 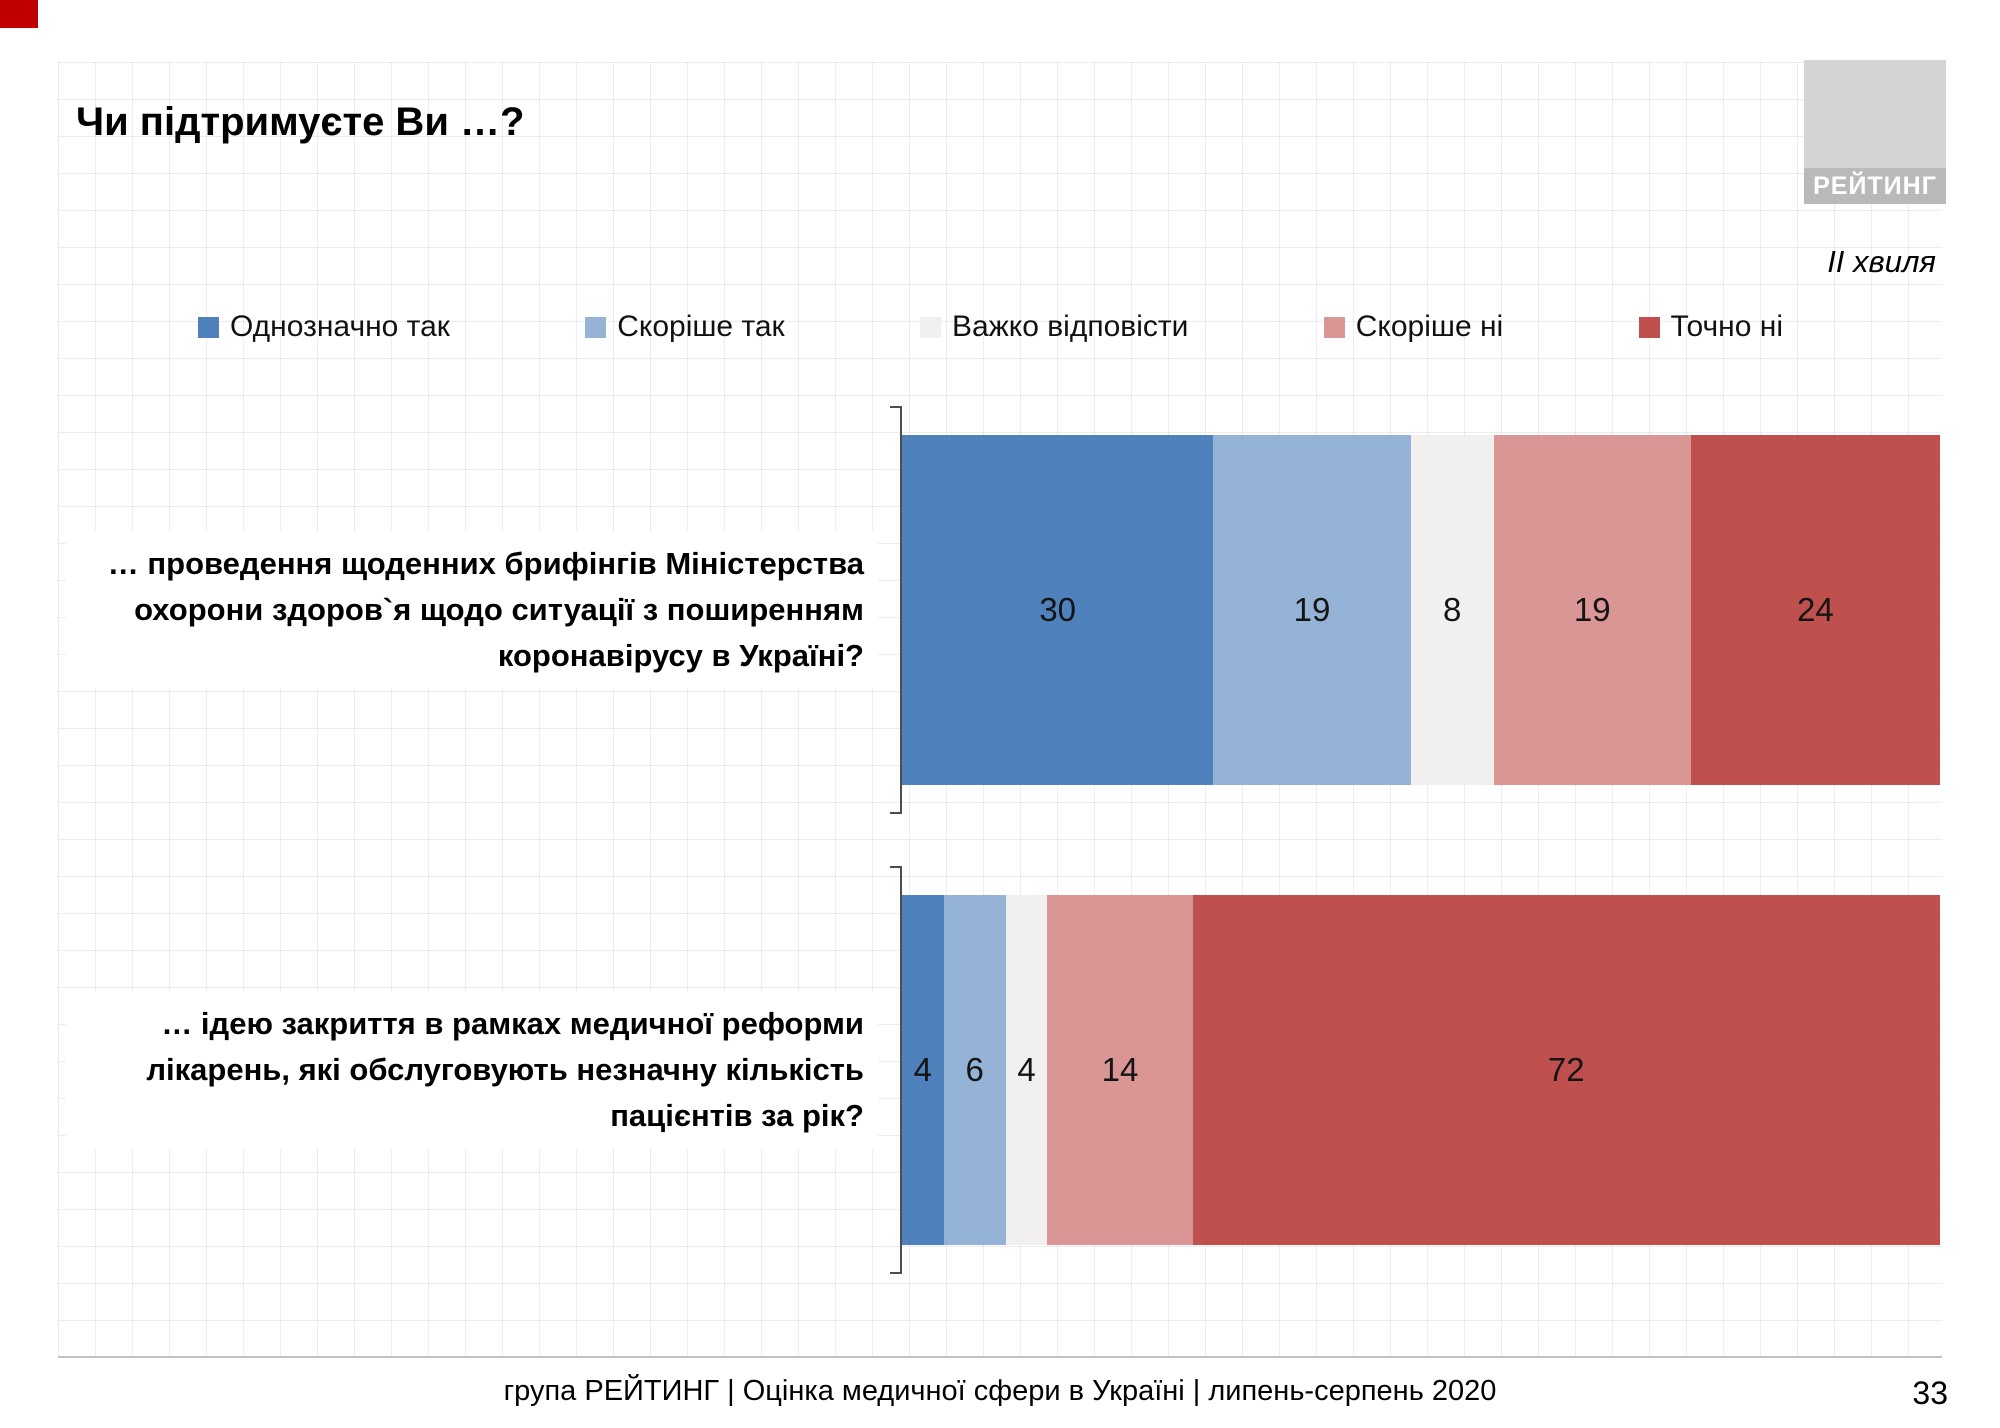 What do you see at coordinates (340, 326) in the screenshot?
I see `legend-label: Однозначно так` at bounding box center [340, 326].